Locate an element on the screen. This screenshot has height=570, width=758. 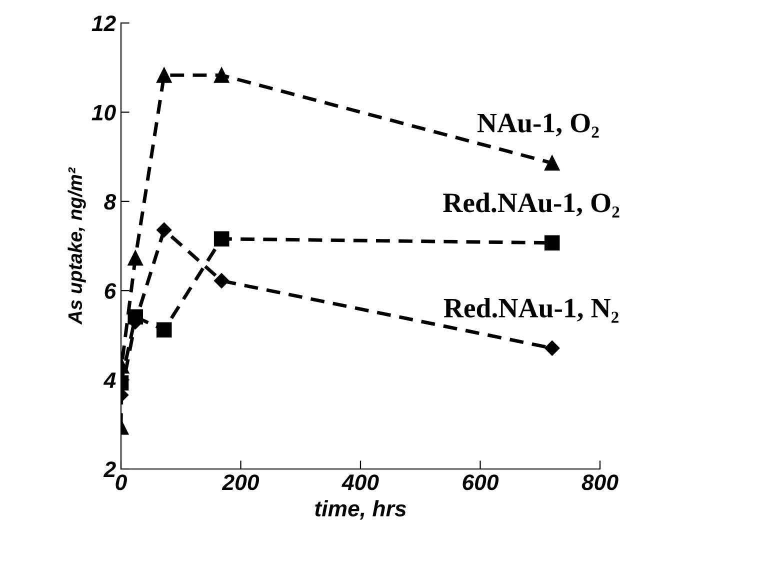
x-tick-label: 600 is located at coordinates (480, 482).